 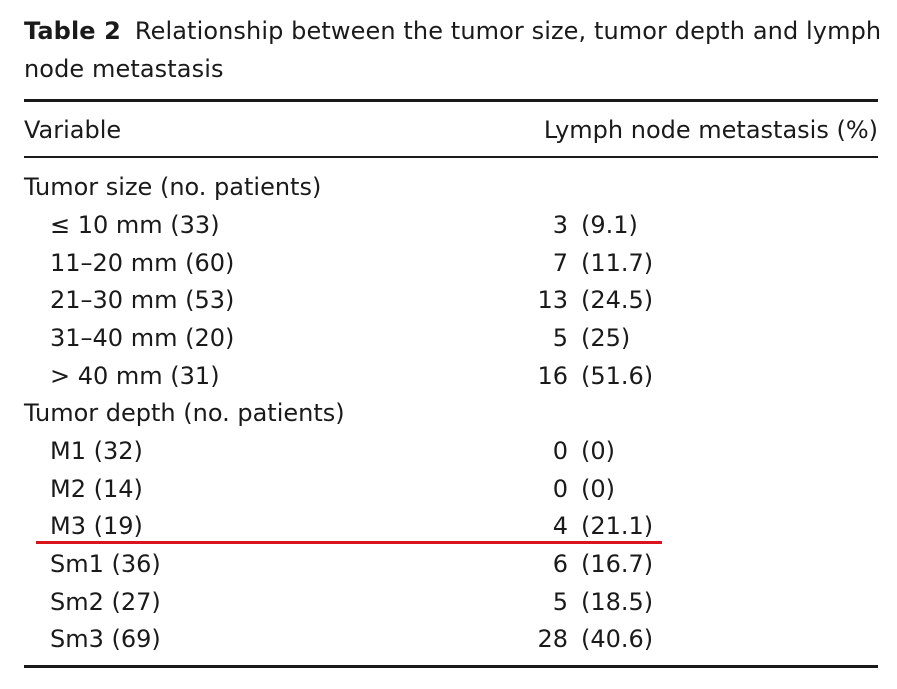 What do you see at coordinates (451, 225) in the screenshot?
I see `table-row: ≤ 10 mm (33) 3 (9.1)` at bounding box center [451, 225].